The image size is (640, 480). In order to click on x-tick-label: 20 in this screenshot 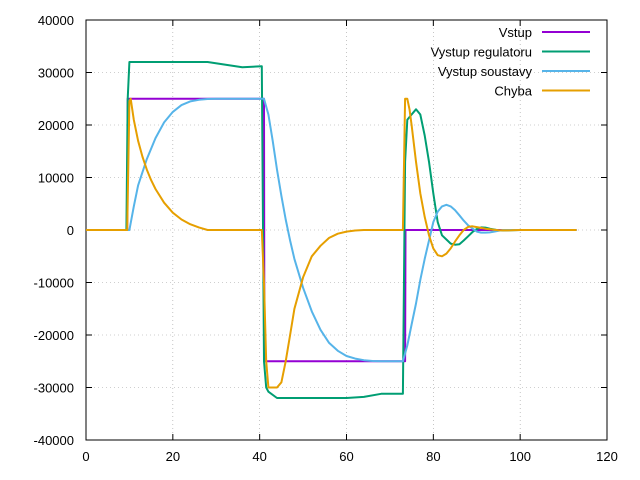, I will do `click(173, 456)`.